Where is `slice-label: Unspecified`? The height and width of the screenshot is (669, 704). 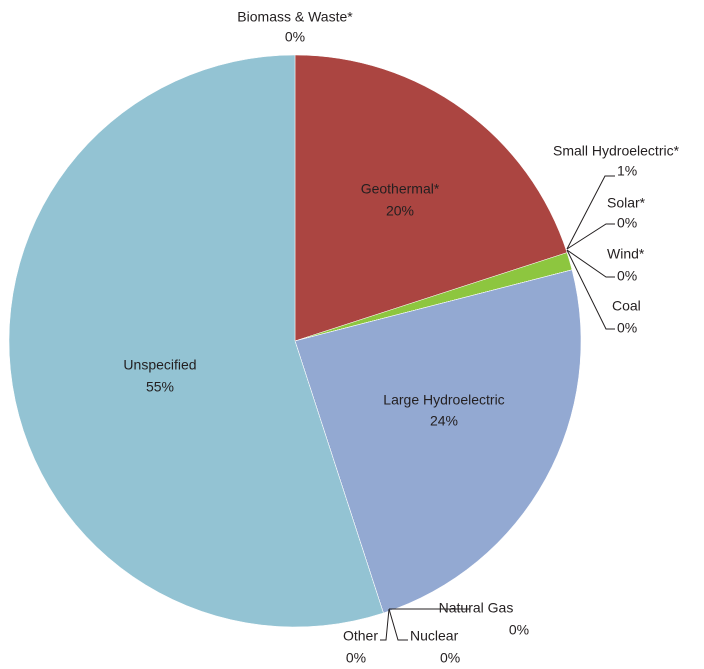 slice-label: Unspecified is located at coordinates (159, 365).